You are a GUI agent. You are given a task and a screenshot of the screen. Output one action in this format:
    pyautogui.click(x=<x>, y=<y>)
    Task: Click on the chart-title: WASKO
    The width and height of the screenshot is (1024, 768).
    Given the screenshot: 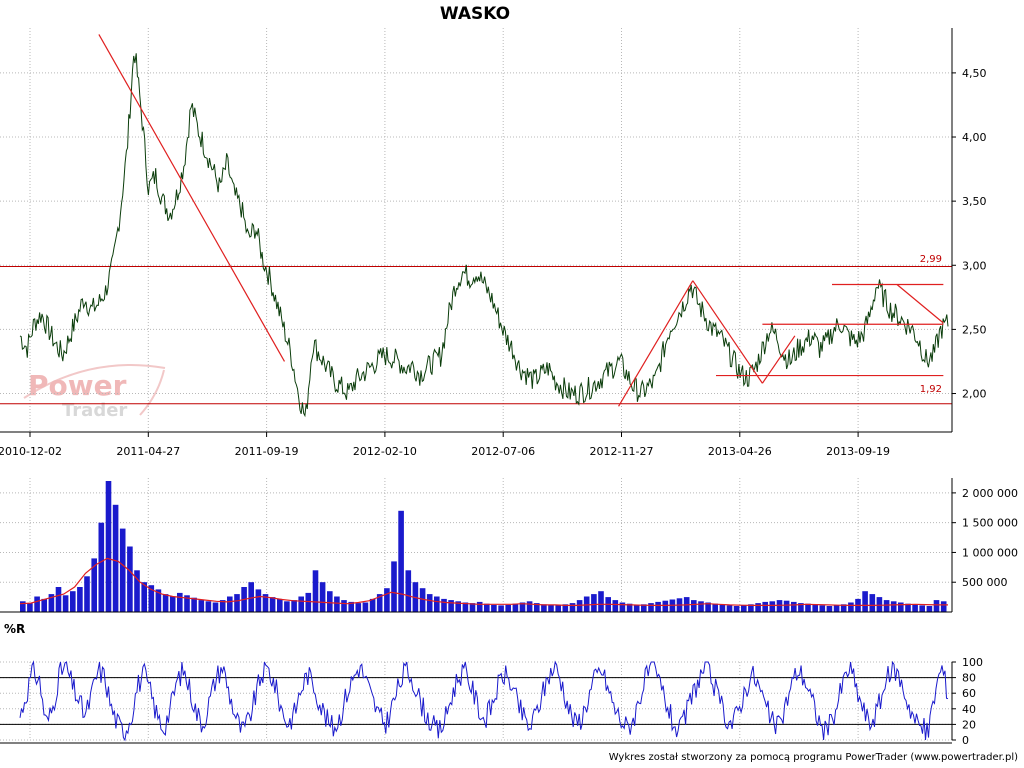 What is the action you would take?
    pyautogui.click(x=475, y=14)
    